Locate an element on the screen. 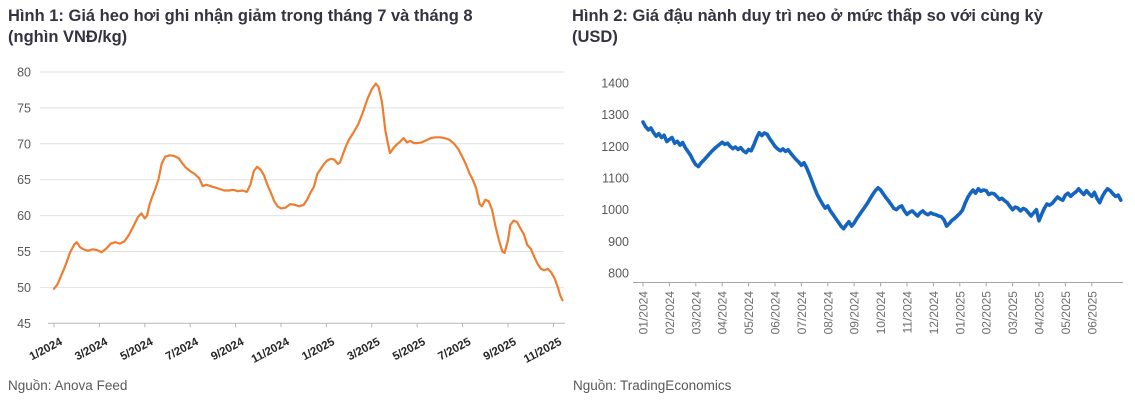 The image size is (1135, 405). x-tick-label: 11/2025 is located at coordinates (543, 351).